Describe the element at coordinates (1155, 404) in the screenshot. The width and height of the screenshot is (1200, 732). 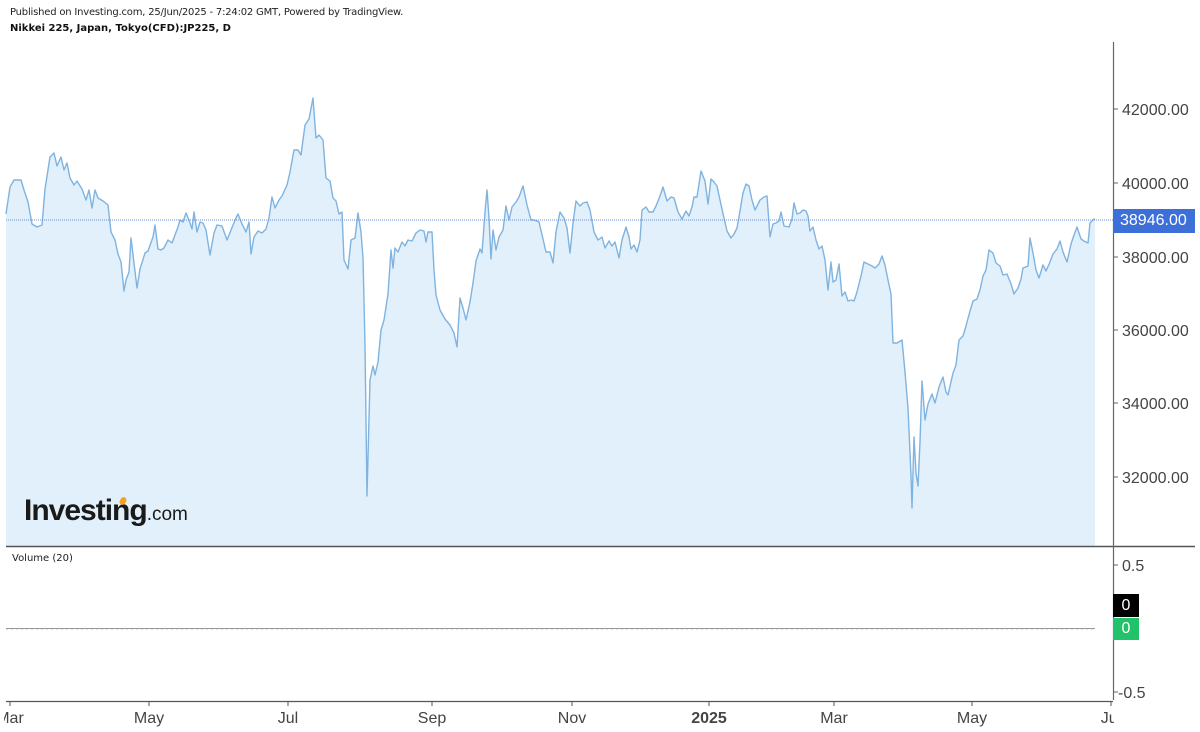
I see `price-tick-34000: 34000.00` at that location.